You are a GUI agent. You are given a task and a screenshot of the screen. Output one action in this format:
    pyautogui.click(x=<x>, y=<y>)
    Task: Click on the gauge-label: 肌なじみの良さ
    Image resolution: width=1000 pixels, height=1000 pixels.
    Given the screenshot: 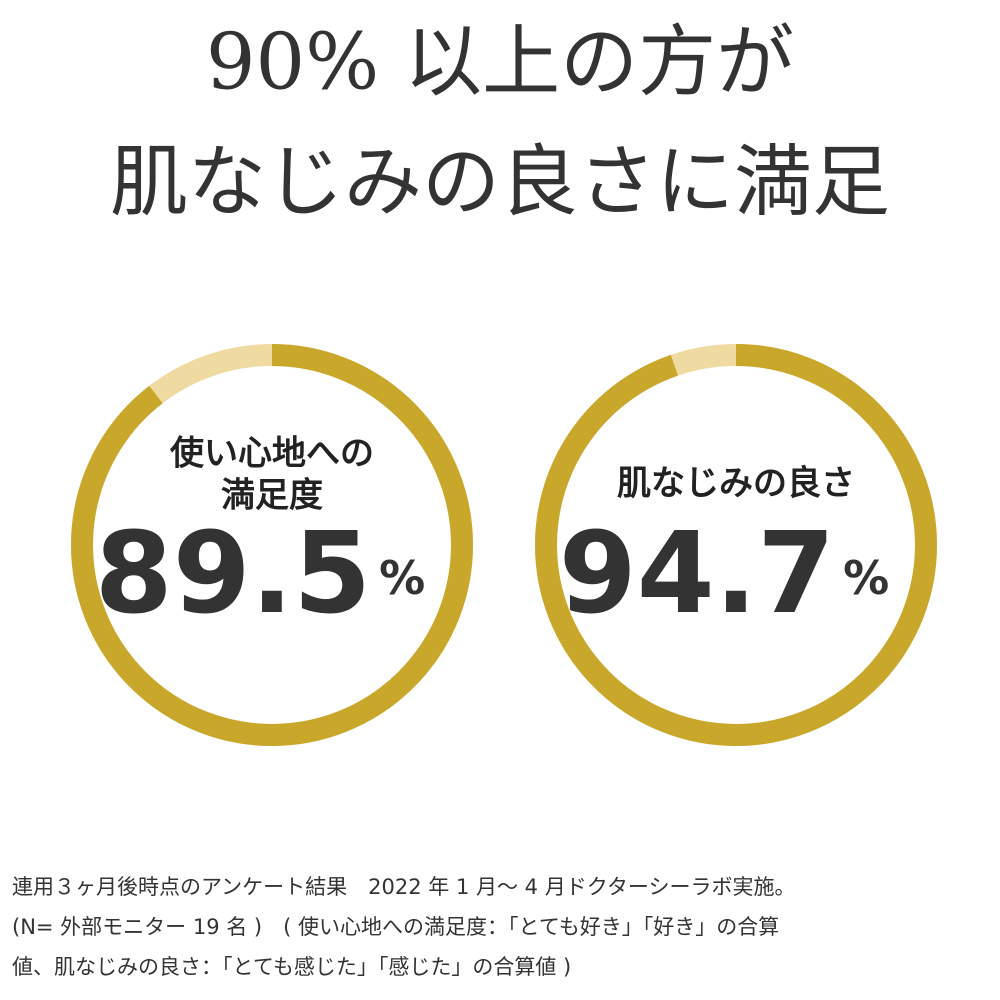 What is the action you would take?
    pyautogui.click(x=736, y=484)
    